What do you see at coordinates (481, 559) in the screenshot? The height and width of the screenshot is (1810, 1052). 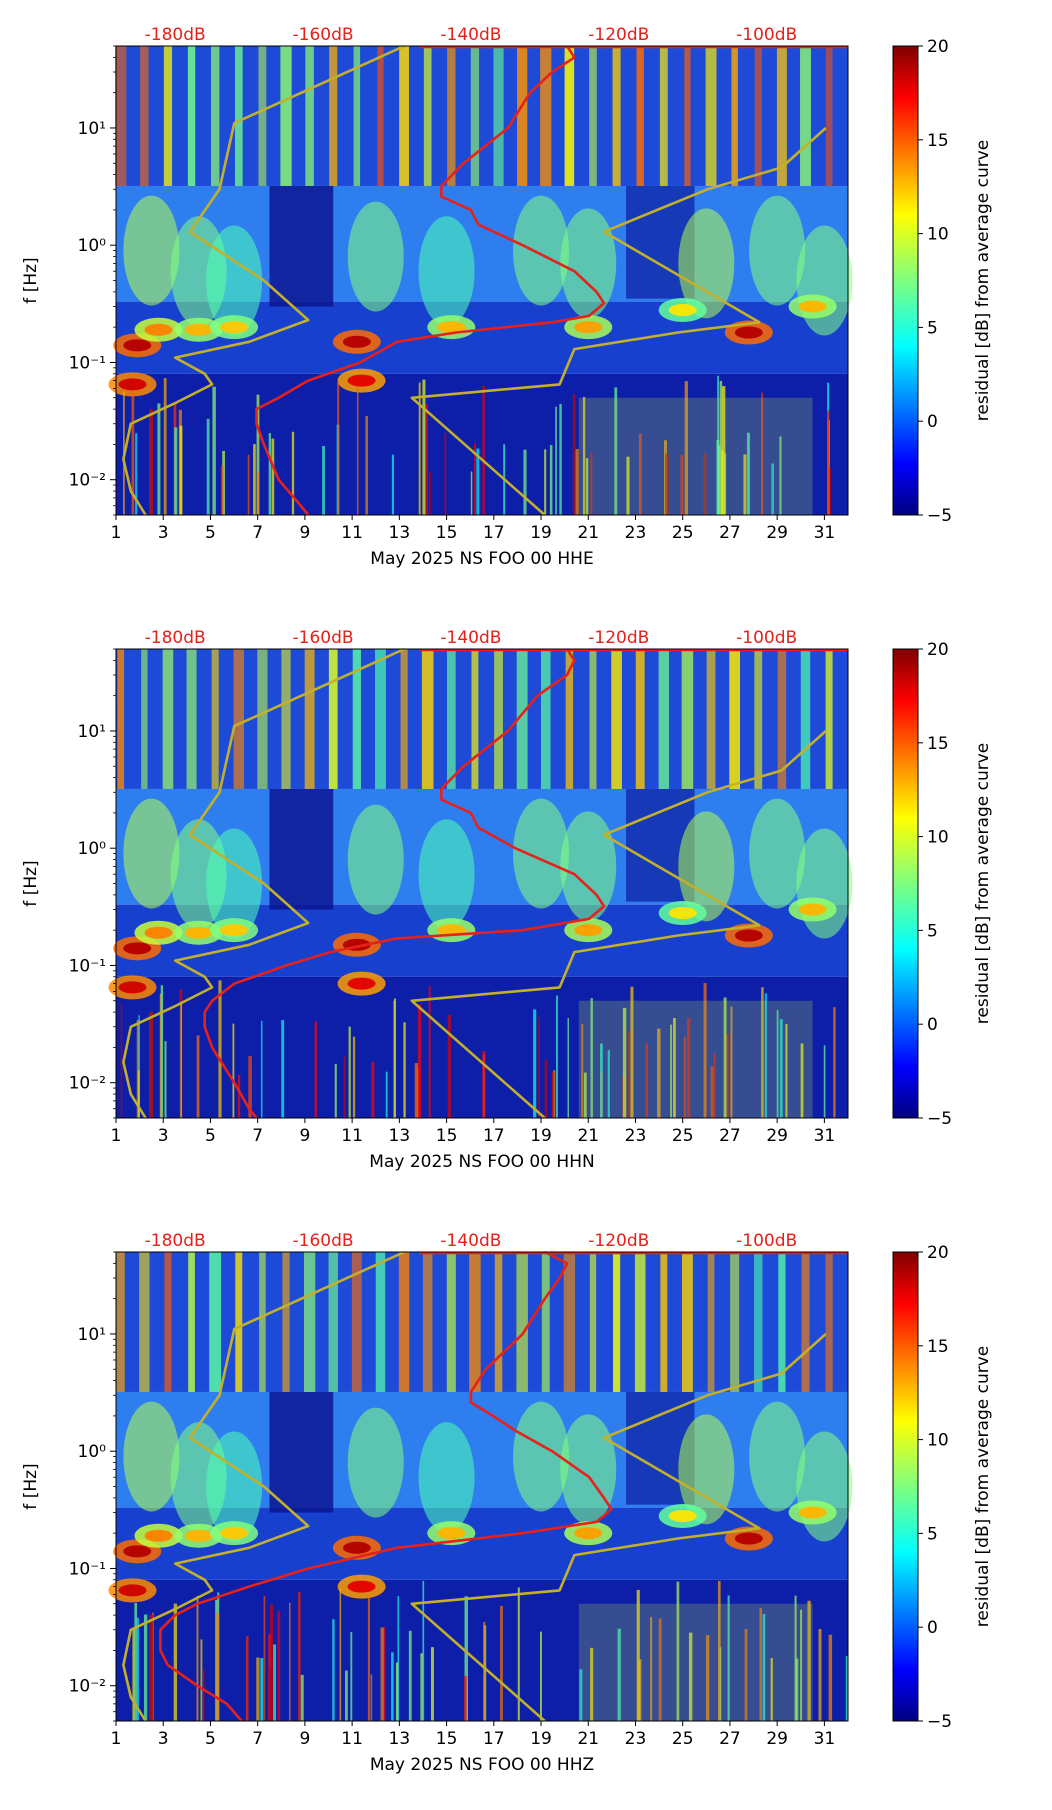 I see `x-axis-label: May 2025 NS FOO 00 HHE` at bounding box center [481, 559].